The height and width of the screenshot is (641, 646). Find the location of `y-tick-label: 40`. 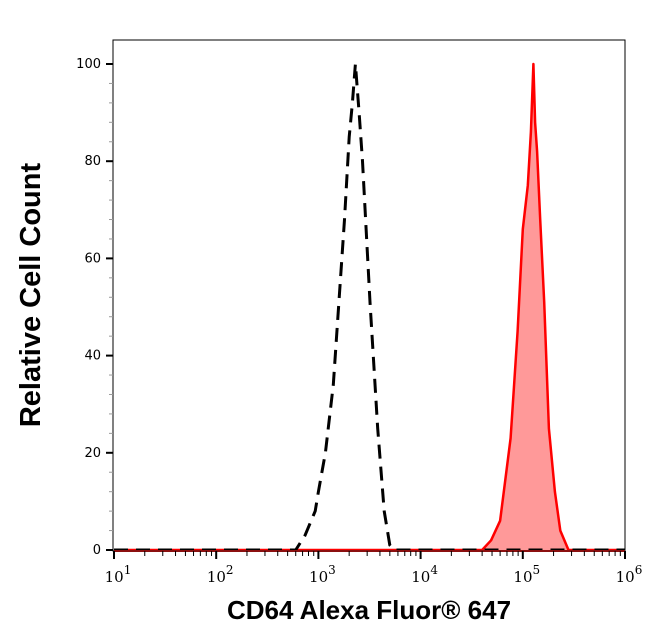

y-tick-label: 40 is located at coordinates (92, 356).